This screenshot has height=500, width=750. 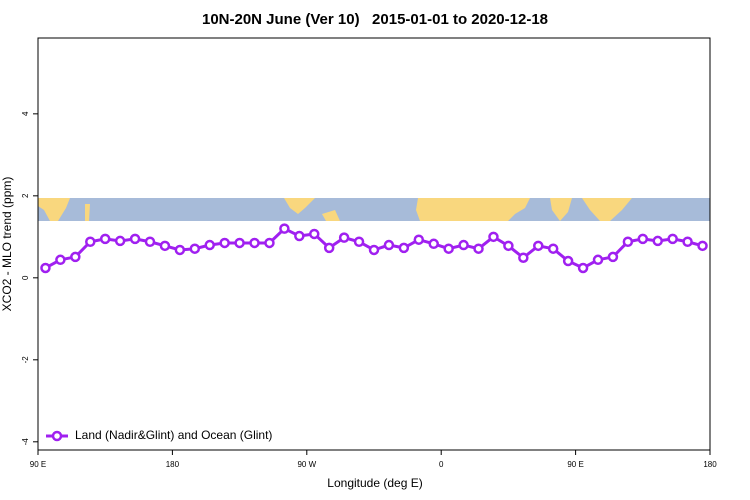 I want to click on legend-marker, so click(x=57, y=436).